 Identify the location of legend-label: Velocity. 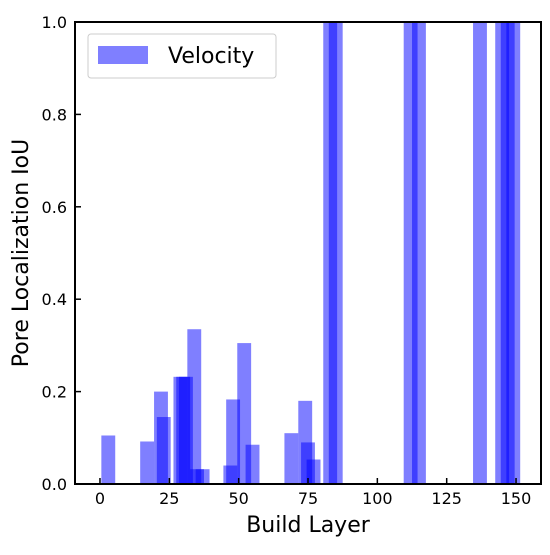
(211, 56).